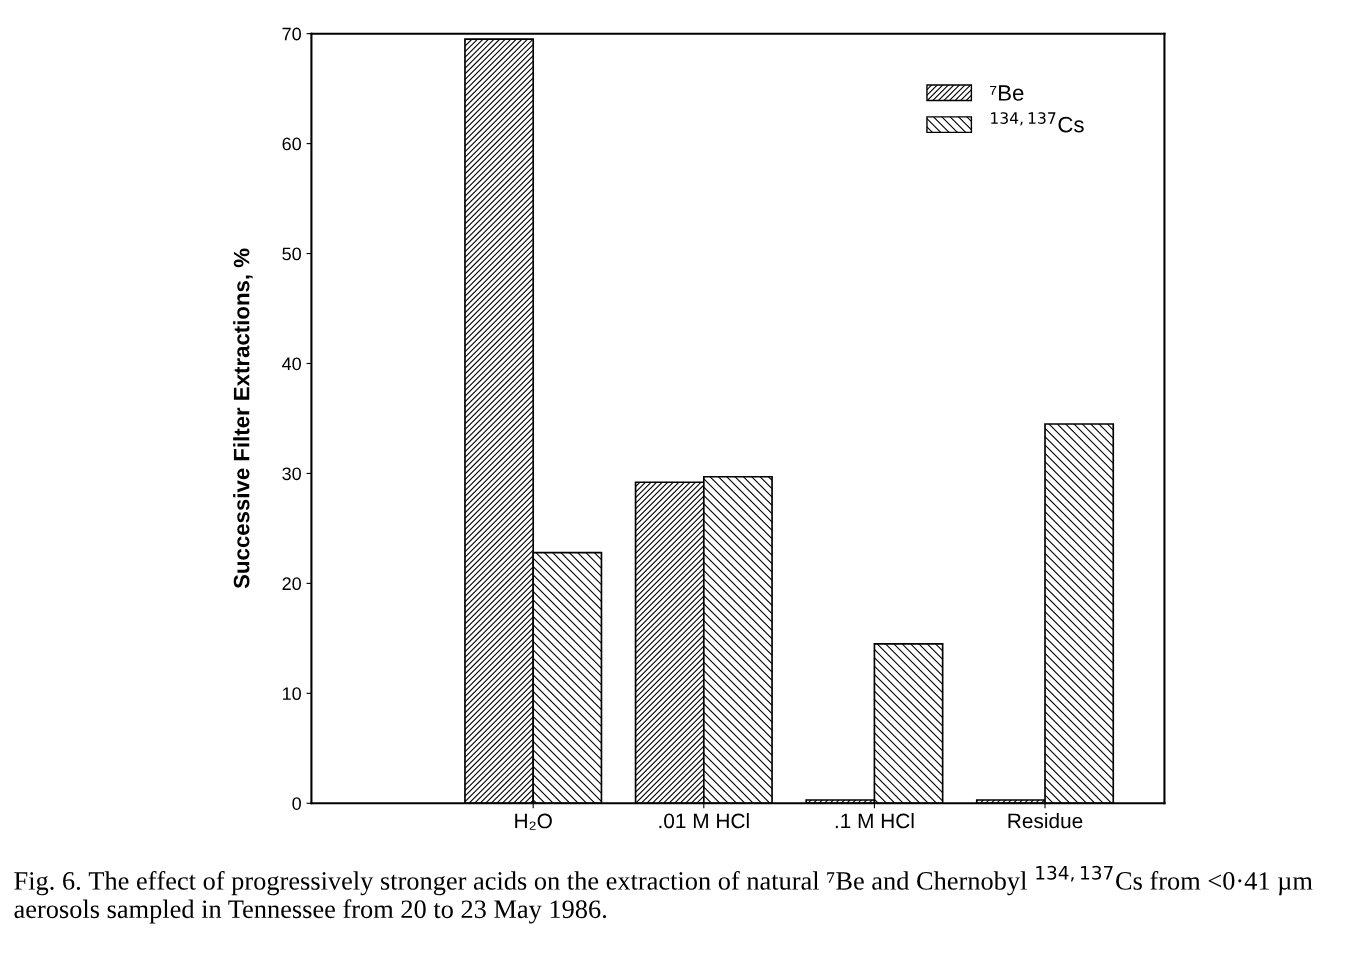  I want to click on x-tick-label: .1 M HCl, so click(874, 820).